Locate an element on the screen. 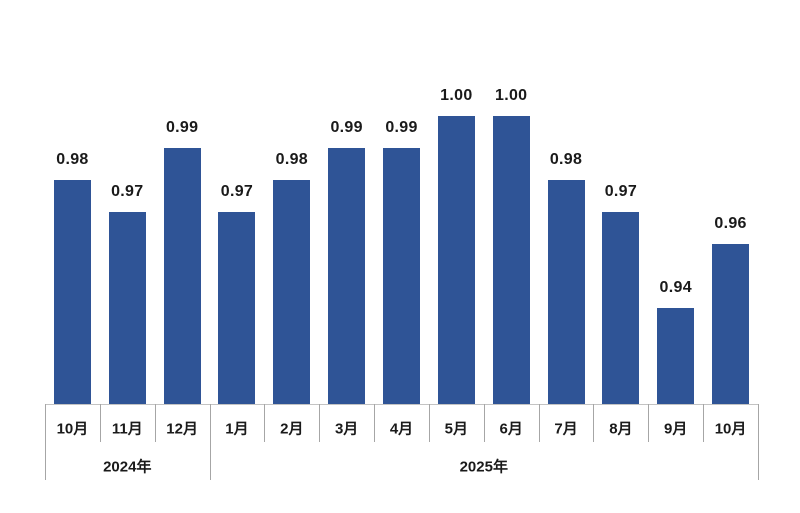 The width and height of the screenshot is (800, 513). bar-11月-1 is located at coordinates (127, 308).